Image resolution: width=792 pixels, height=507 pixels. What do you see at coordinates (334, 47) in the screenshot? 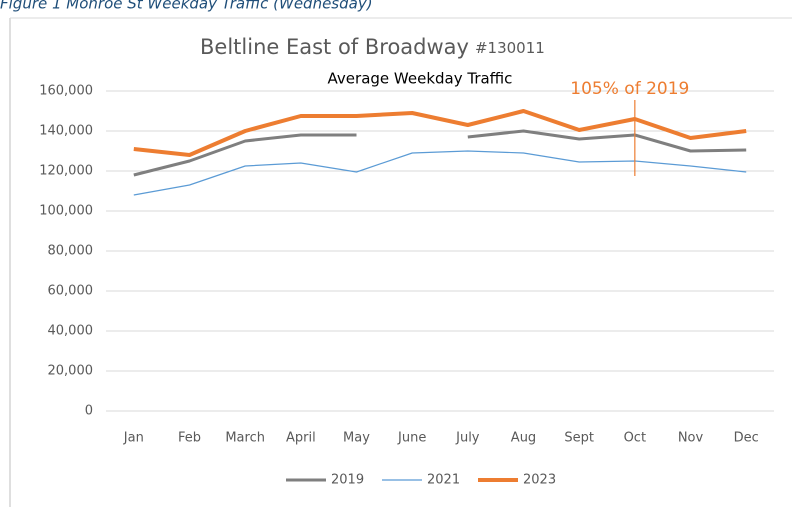
I see `title-main: Beltline East of Broadway` at bounding box center [334, 47].